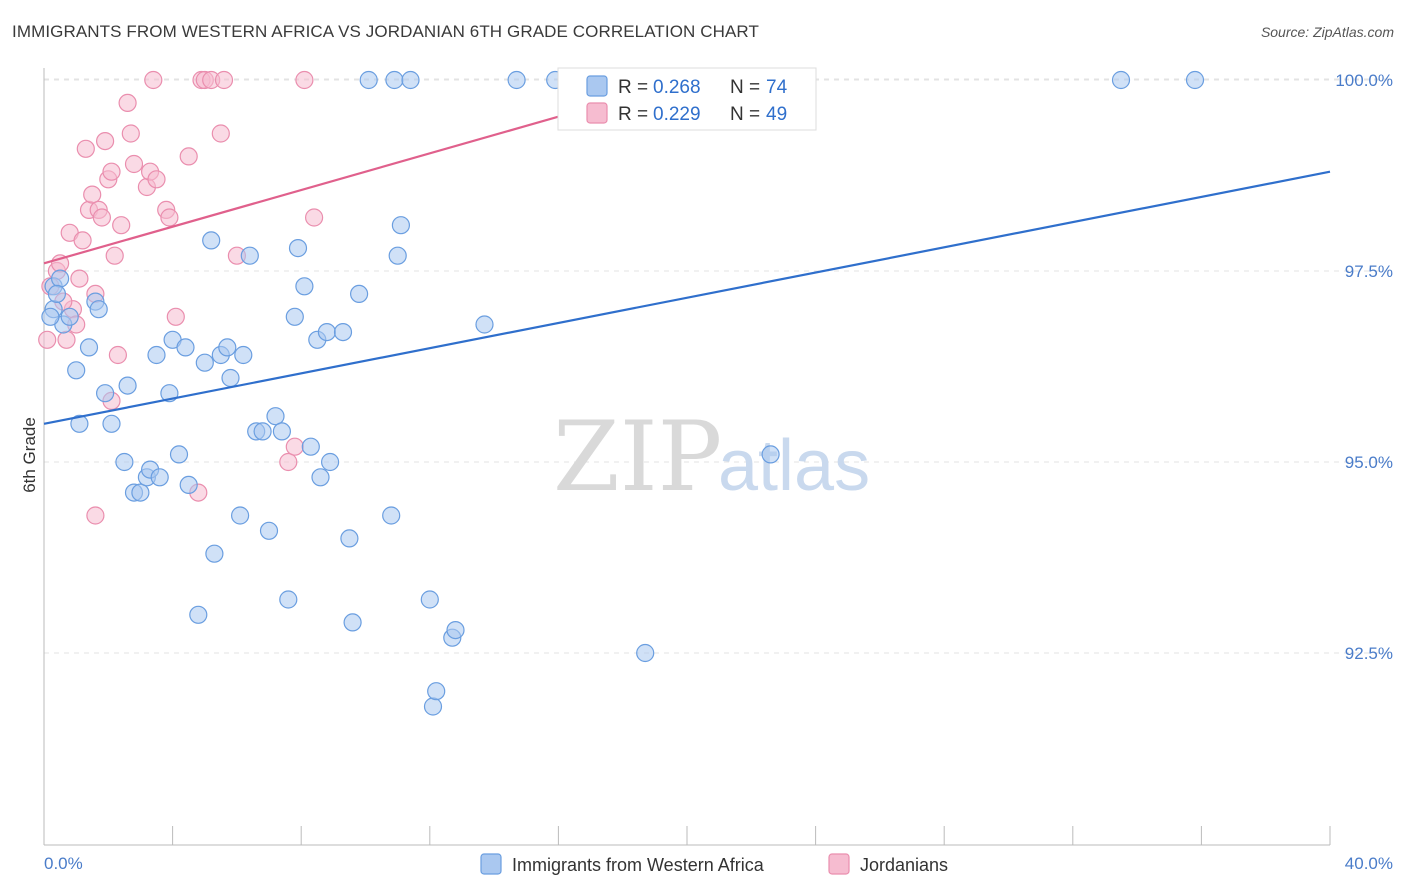 The width and height of the screenshot is (1406, 892). I want to click on legend-swatch-blue, so click(597, 86).